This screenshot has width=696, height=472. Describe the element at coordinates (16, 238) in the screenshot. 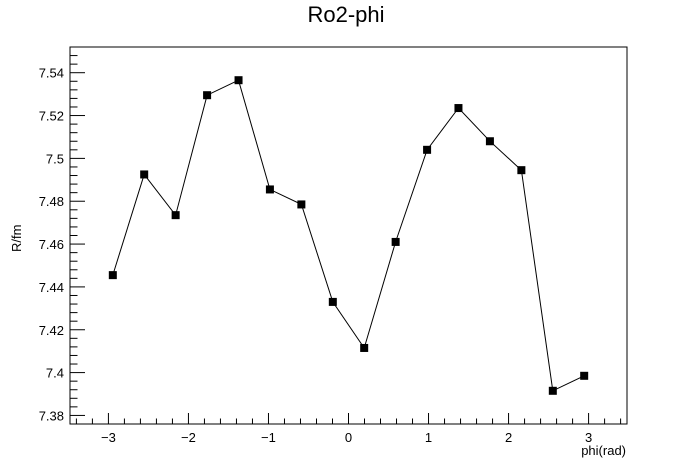

I see `y-axis-label: R/fm` at that location.